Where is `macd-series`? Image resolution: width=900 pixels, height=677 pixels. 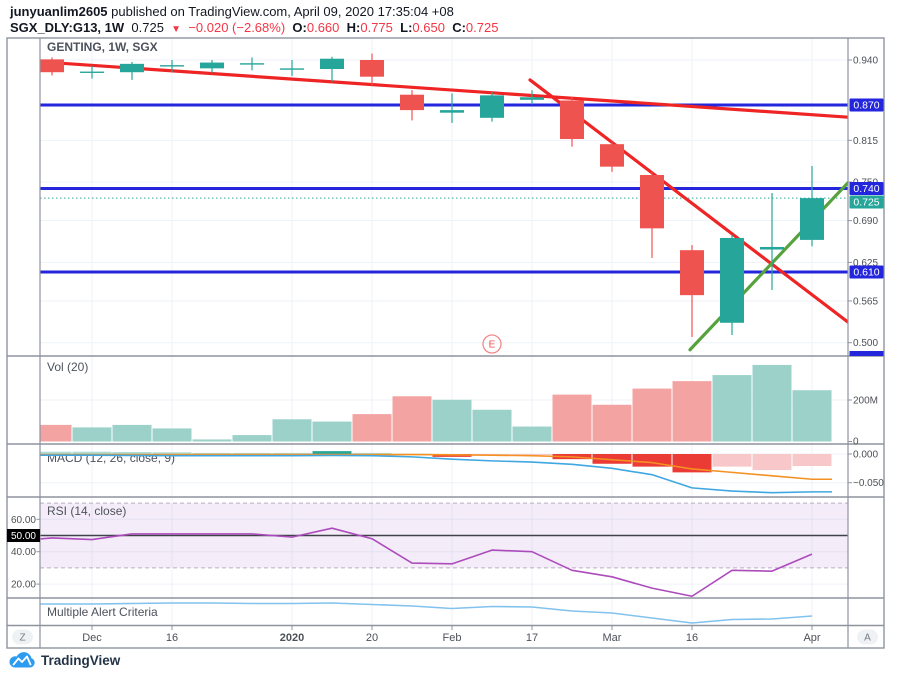
macd-series is located at coordinates (436, 472).